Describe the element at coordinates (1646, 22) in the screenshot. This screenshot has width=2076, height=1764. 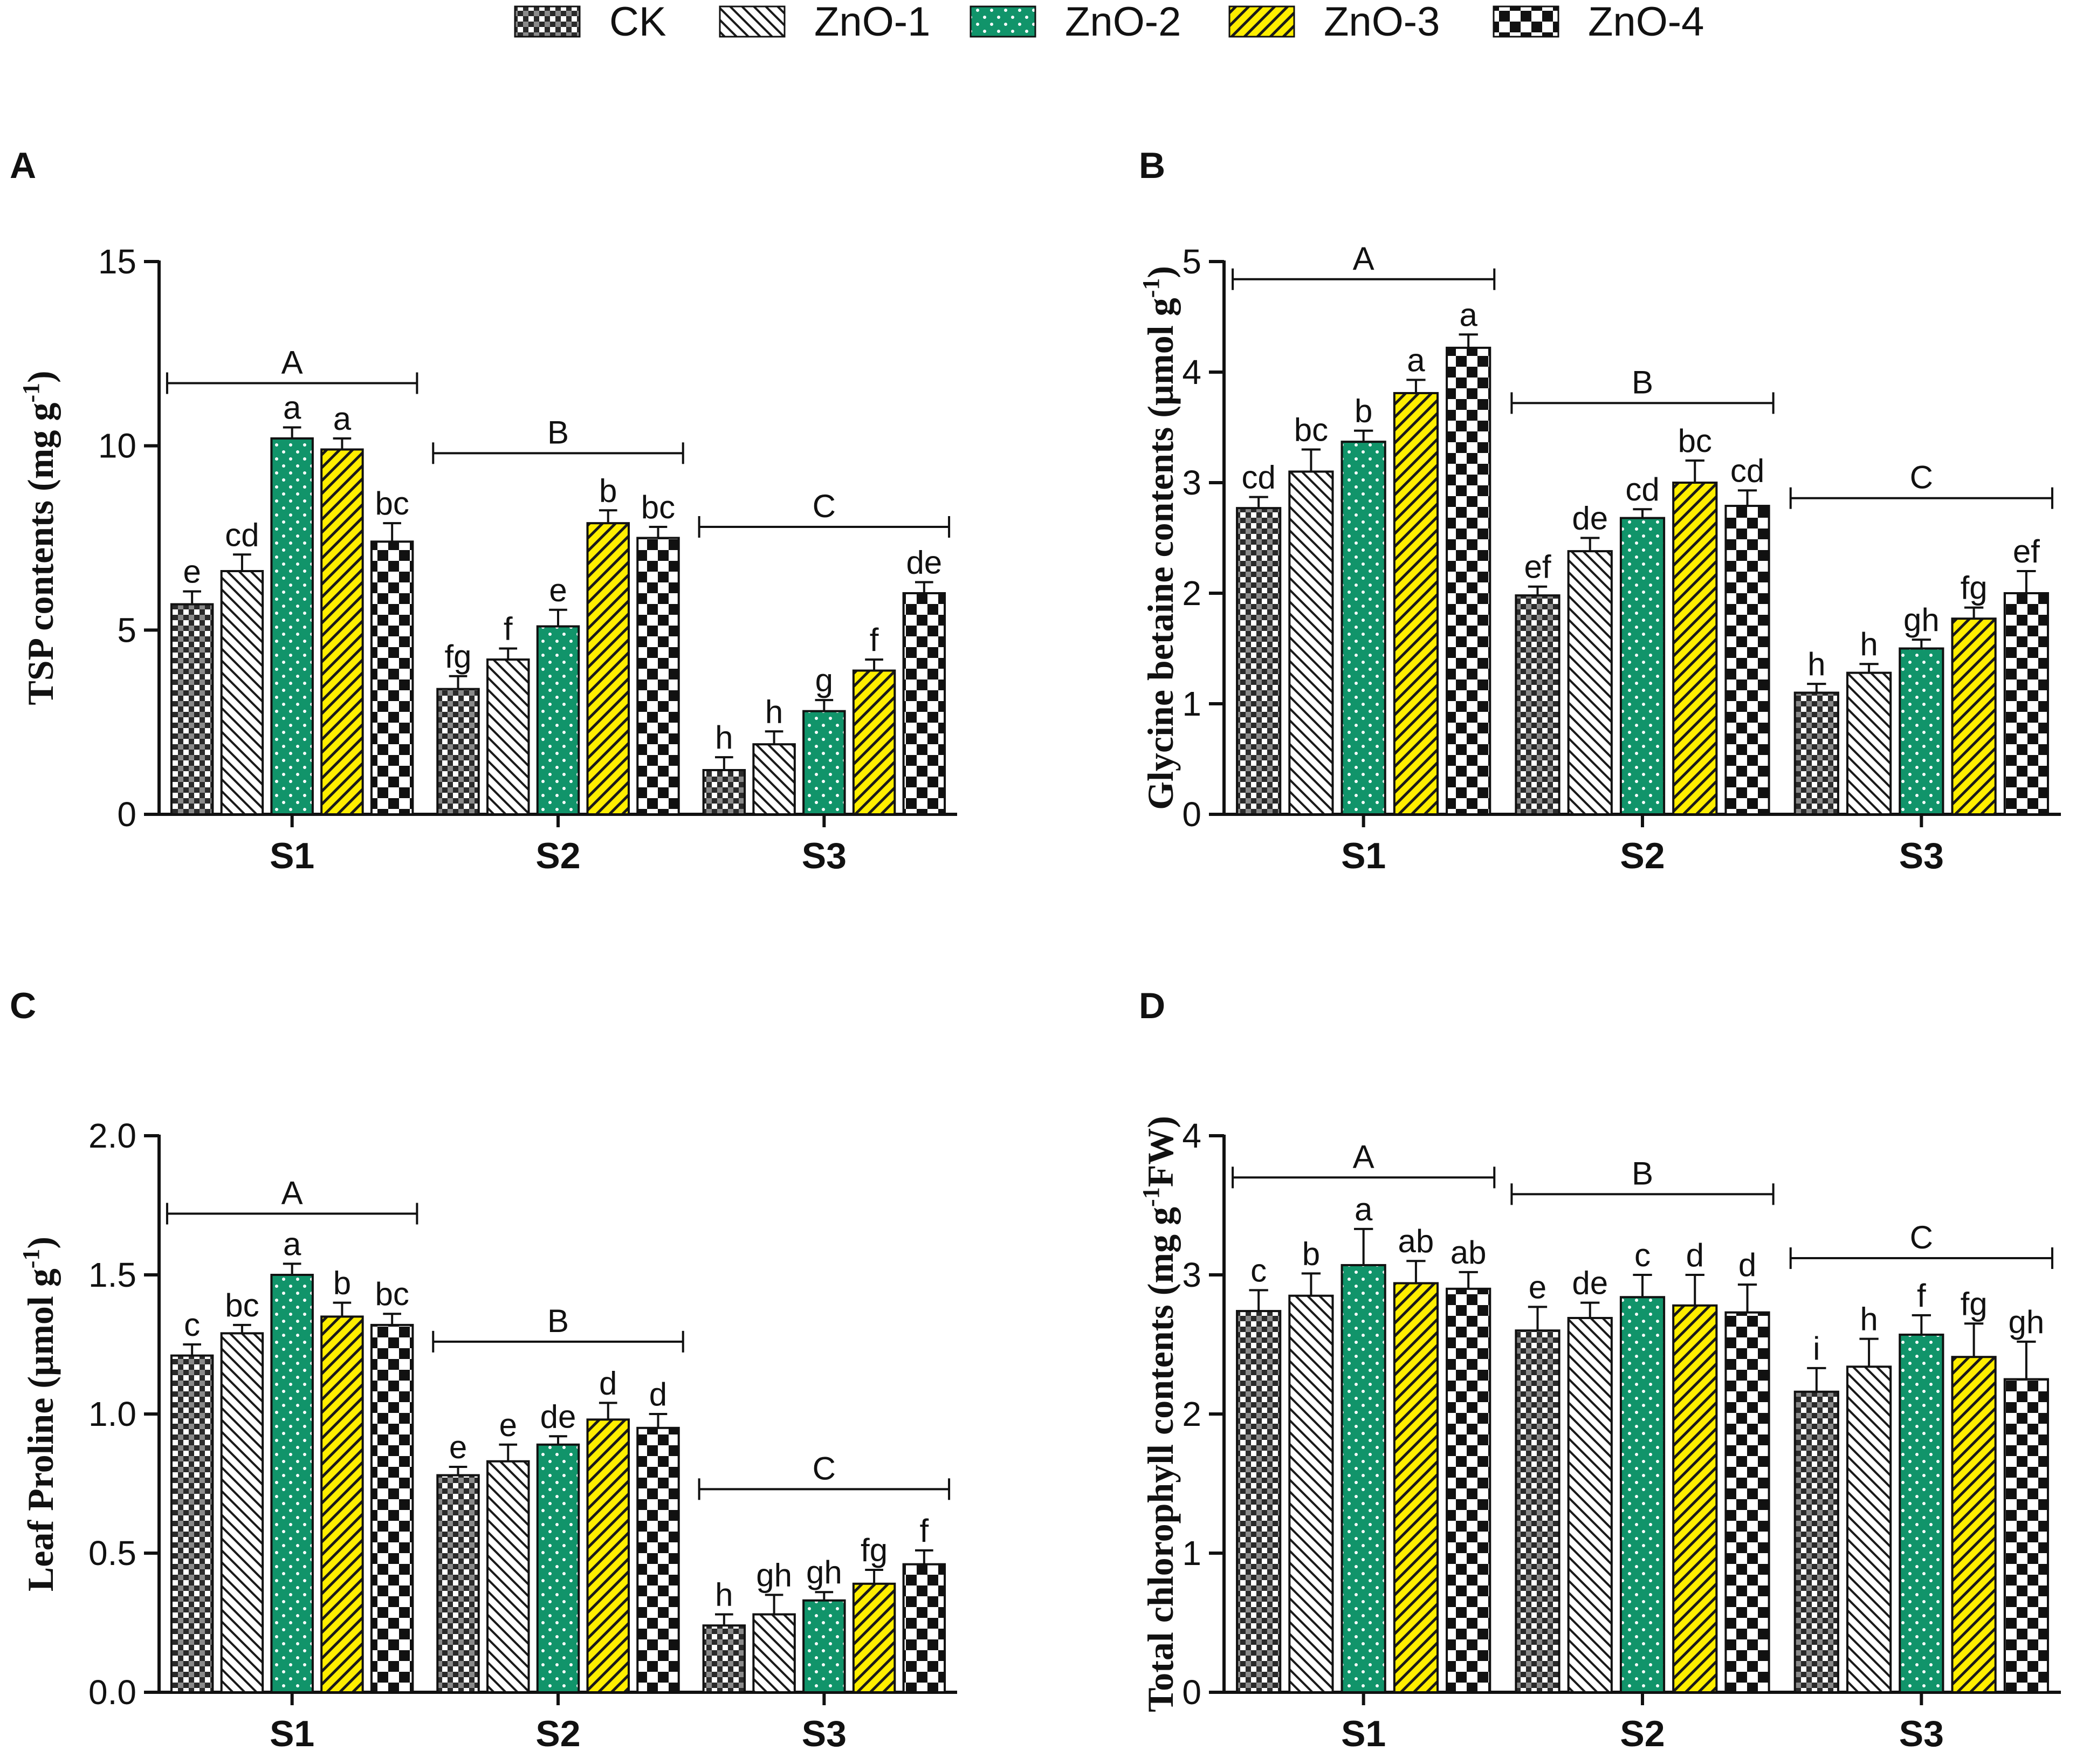
I see `legend-label-zno-4: ZnO-4` at that location.